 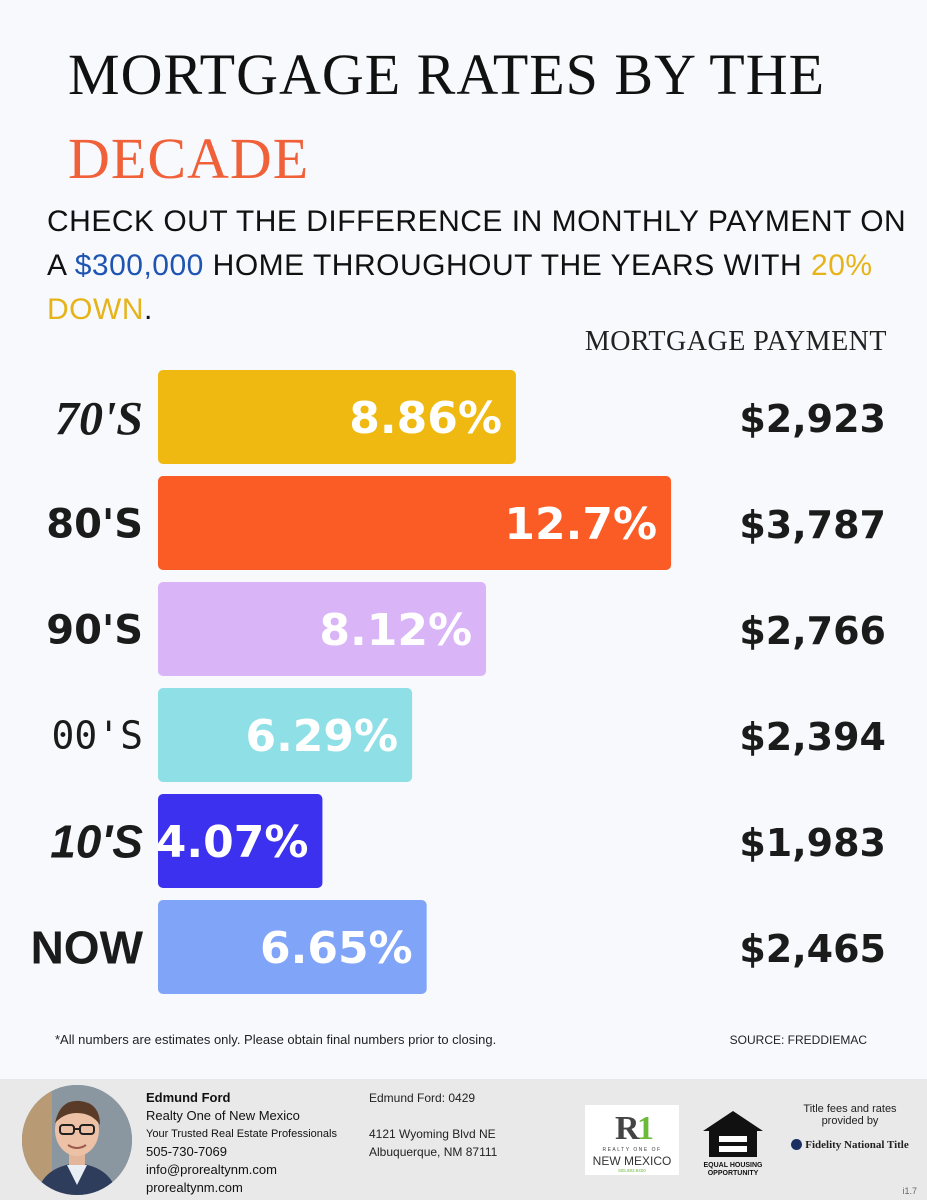 What do you see at coordinates (631, 1150) in the screenshot?
I see `r1-tagline: REALTY ONE OF` at bounding box center [631, 1150].